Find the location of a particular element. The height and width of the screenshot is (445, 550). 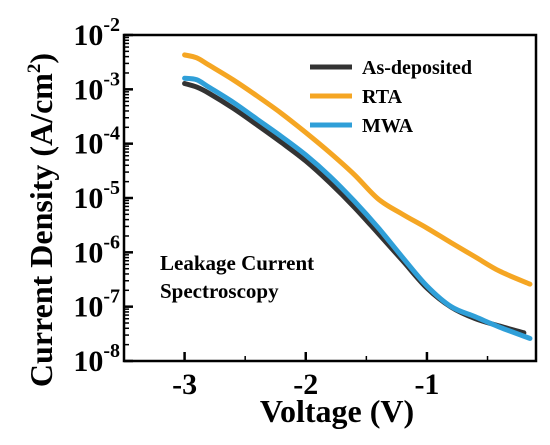

y-tick-base-0: 10 is located at coordinates (88, 361).